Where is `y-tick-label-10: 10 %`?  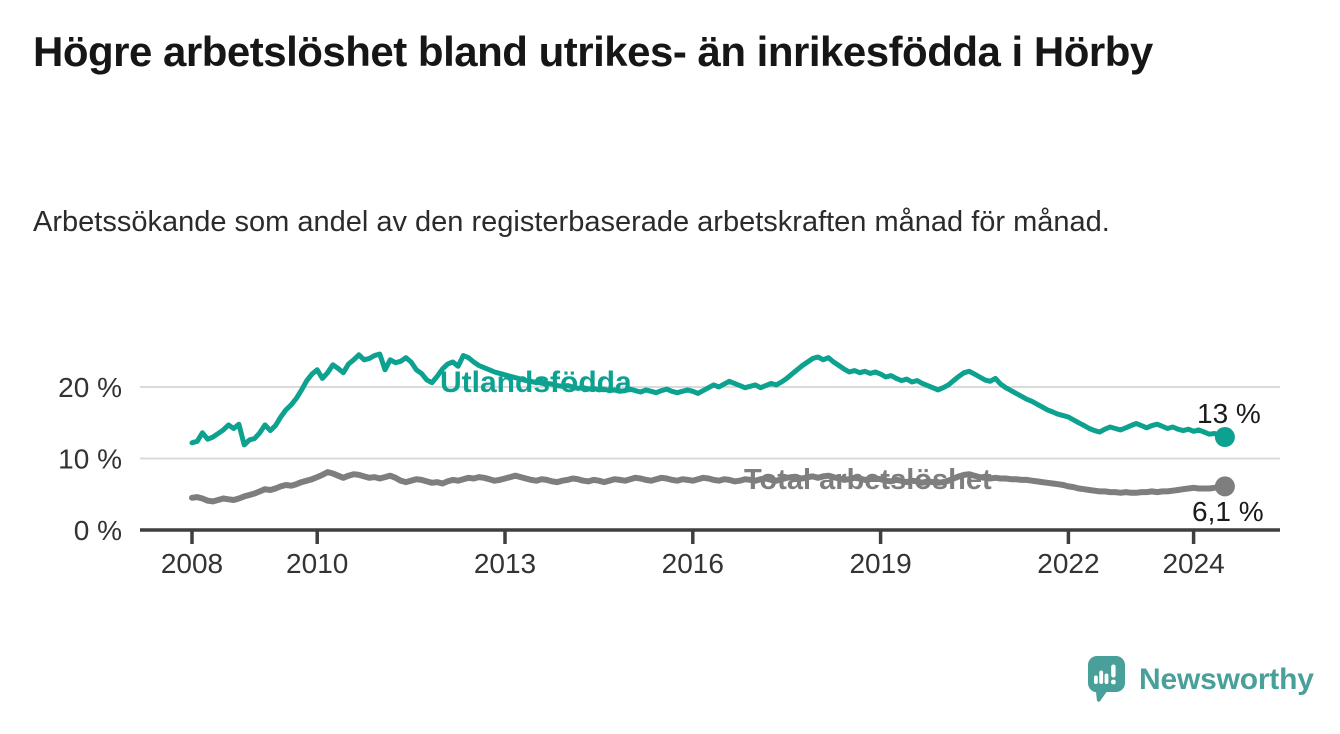 y-tick-label-10: 10 % is located at coordinates (90, 459).